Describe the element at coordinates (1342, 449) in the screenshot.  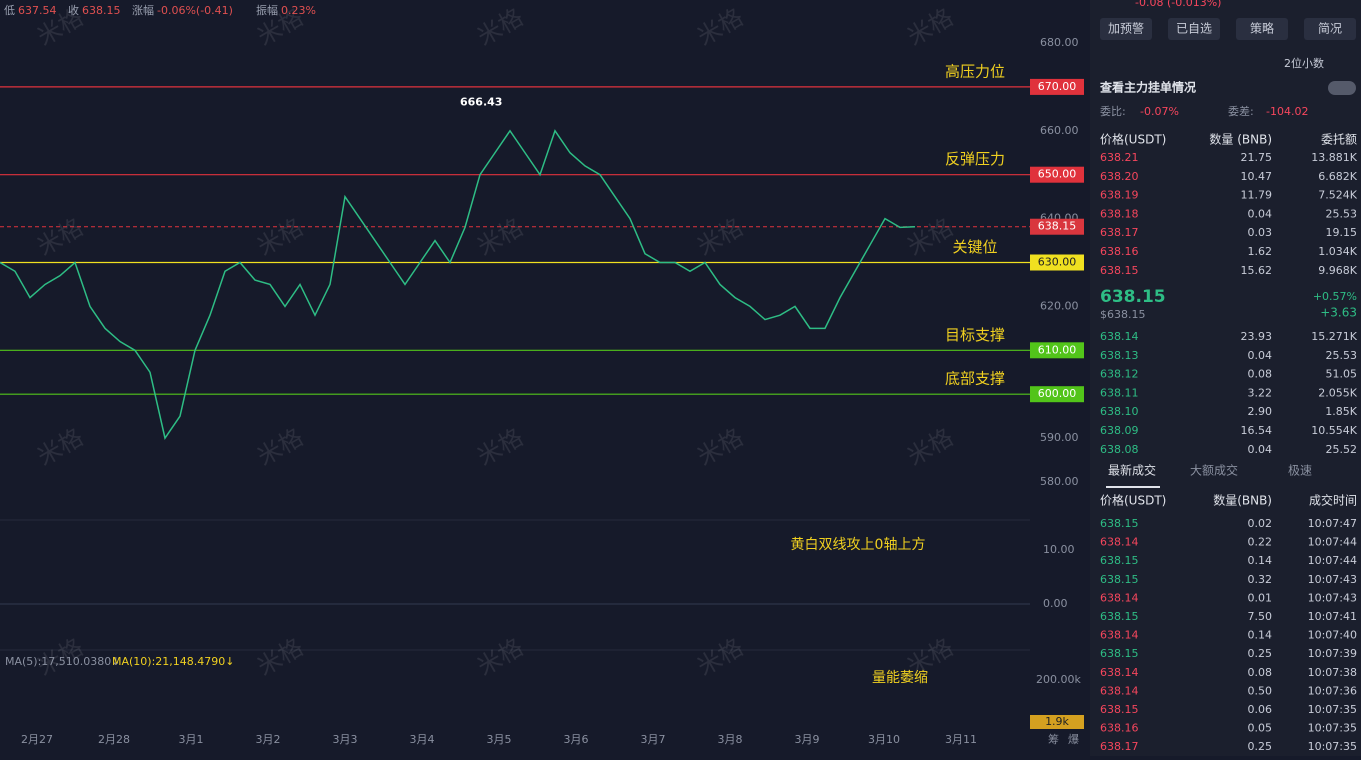
I see `book-cell: 25.52` at that location.